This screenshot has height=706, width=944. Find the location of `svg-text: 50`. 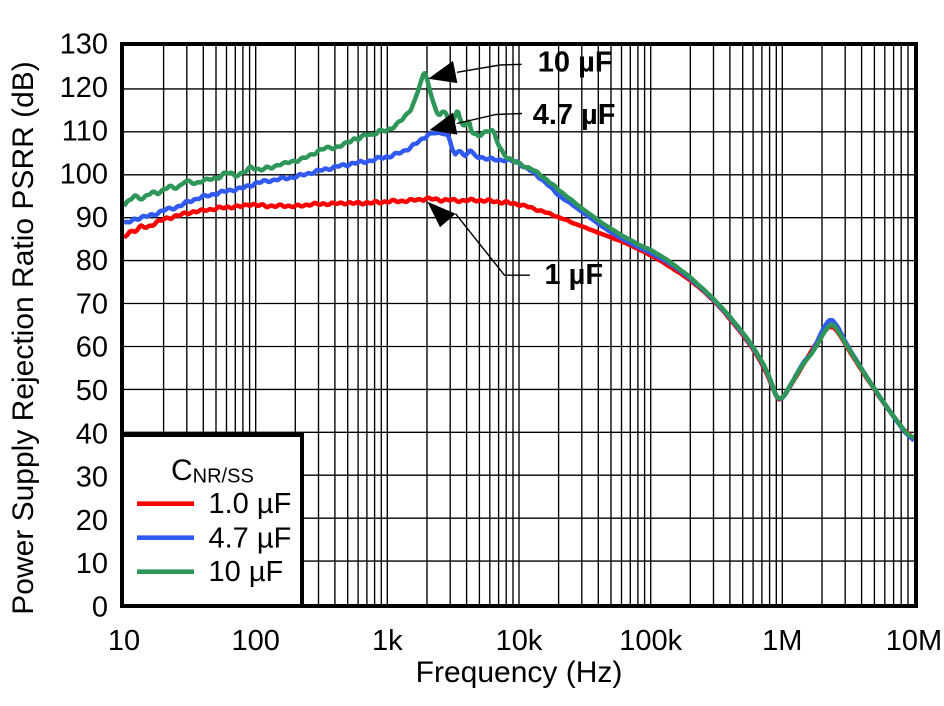

svg-text: 50 is located at coordinates (92, 391).